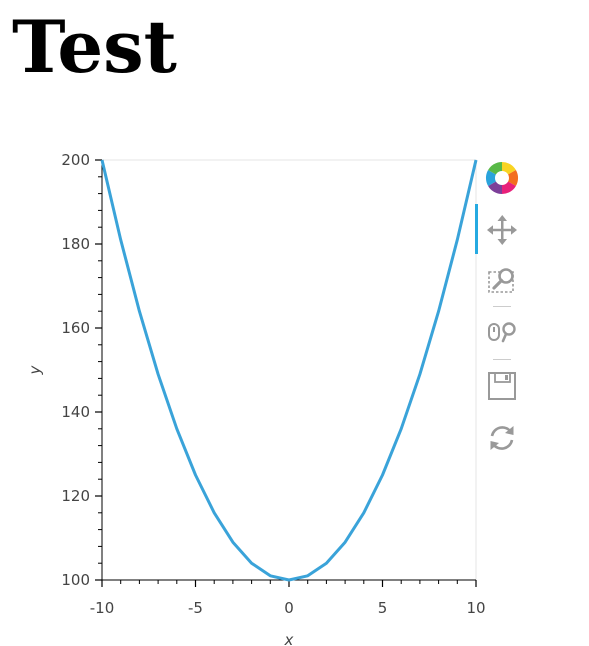  What do you see at coordinates (289, 638) in the screenshot?
I see `x-axis-label: x` at bounding box center [289, 638].